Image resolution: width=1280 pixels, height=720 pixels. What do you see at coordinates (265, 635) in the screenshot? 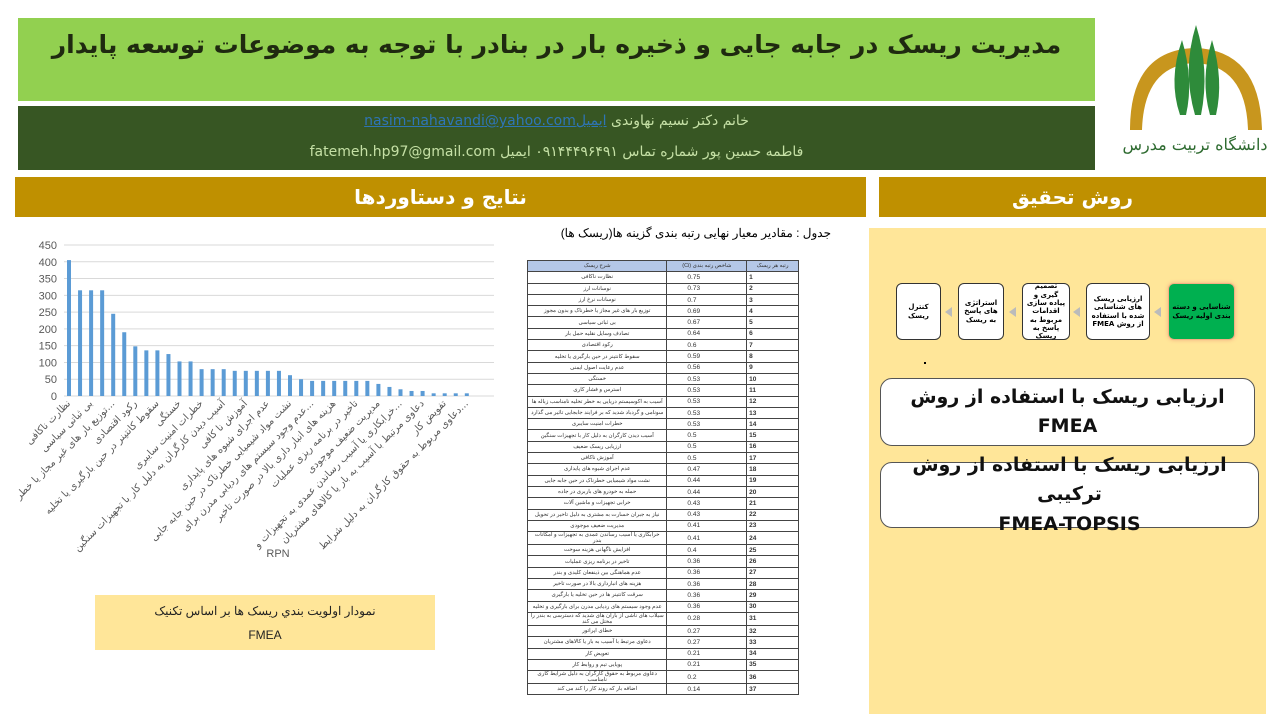
I see `chart-caption-line2: FMEA` at bounding box center [265, 635].